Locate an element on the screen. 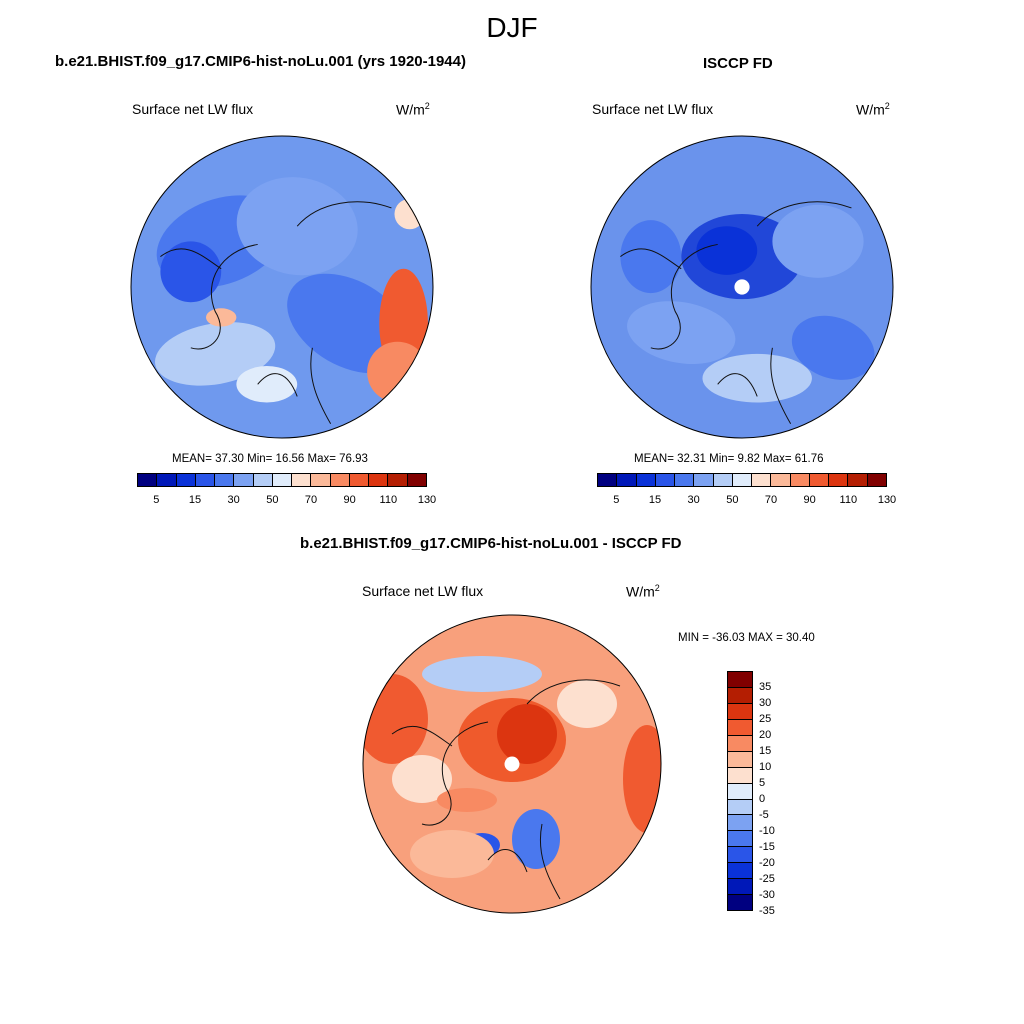 The height and width of the screenshot is (1024, 1024). panel-2-title: ISCCP FD is located at coordinates (738, 63).